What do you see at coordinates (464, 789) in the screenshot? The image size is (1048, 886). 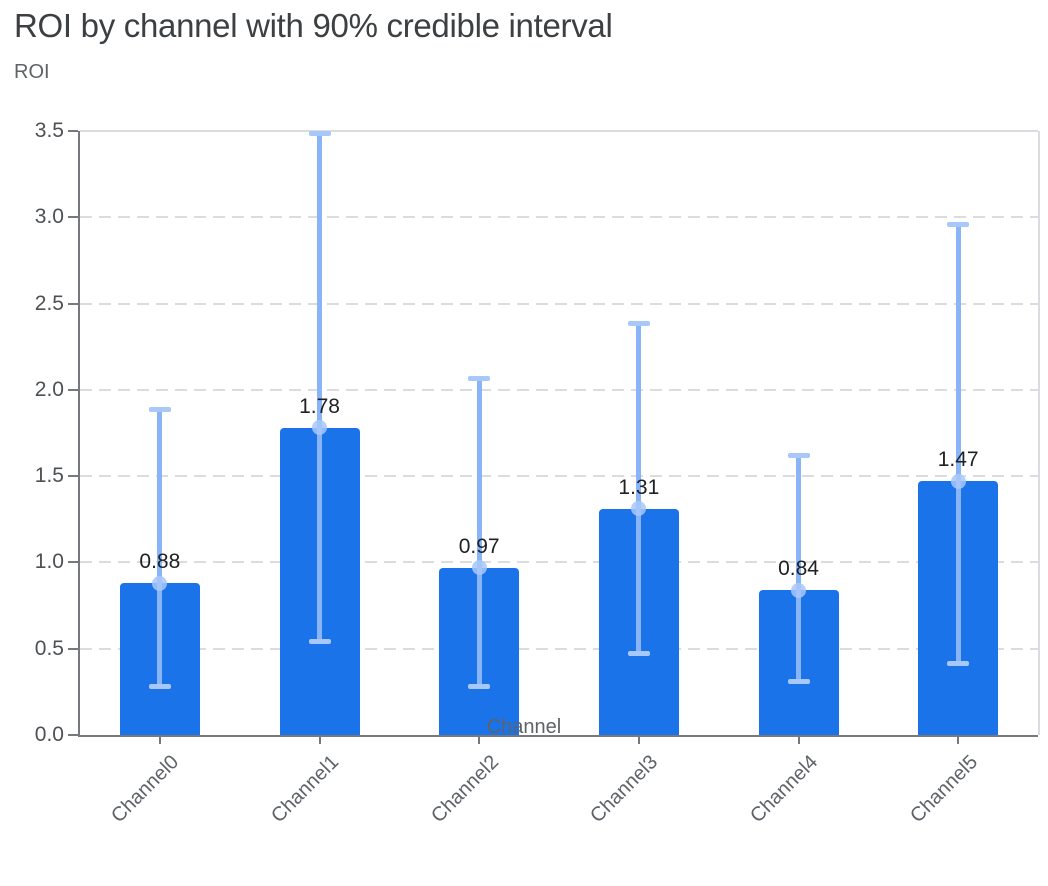 I see `x-tick-label: Channel2` at bounding box center [464, 789].